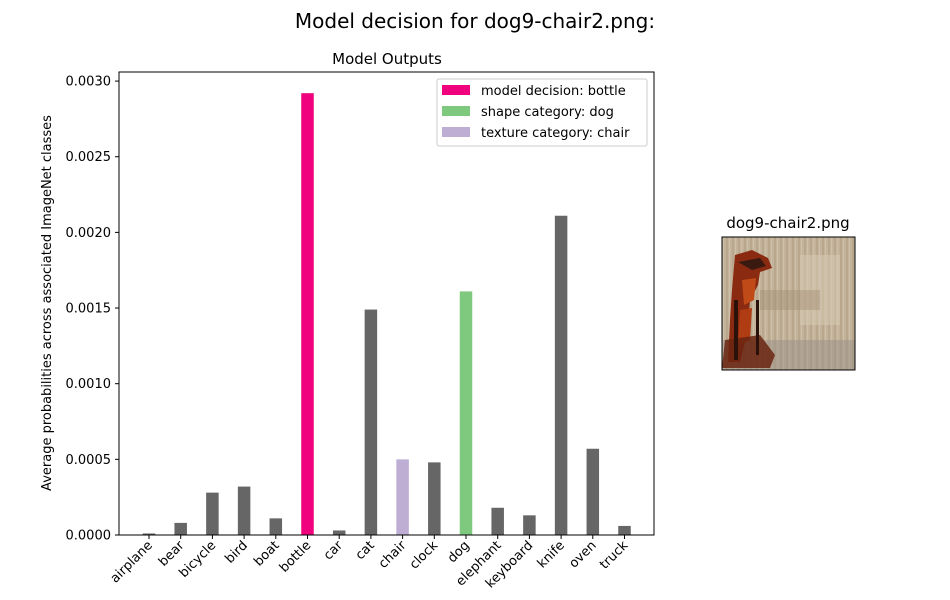 The width and height of the screenshot is (950, 600). What do you see at coordinates (307, 314) in the screenshot?
I see `bar-bottle` at bounding box center [307, 314].